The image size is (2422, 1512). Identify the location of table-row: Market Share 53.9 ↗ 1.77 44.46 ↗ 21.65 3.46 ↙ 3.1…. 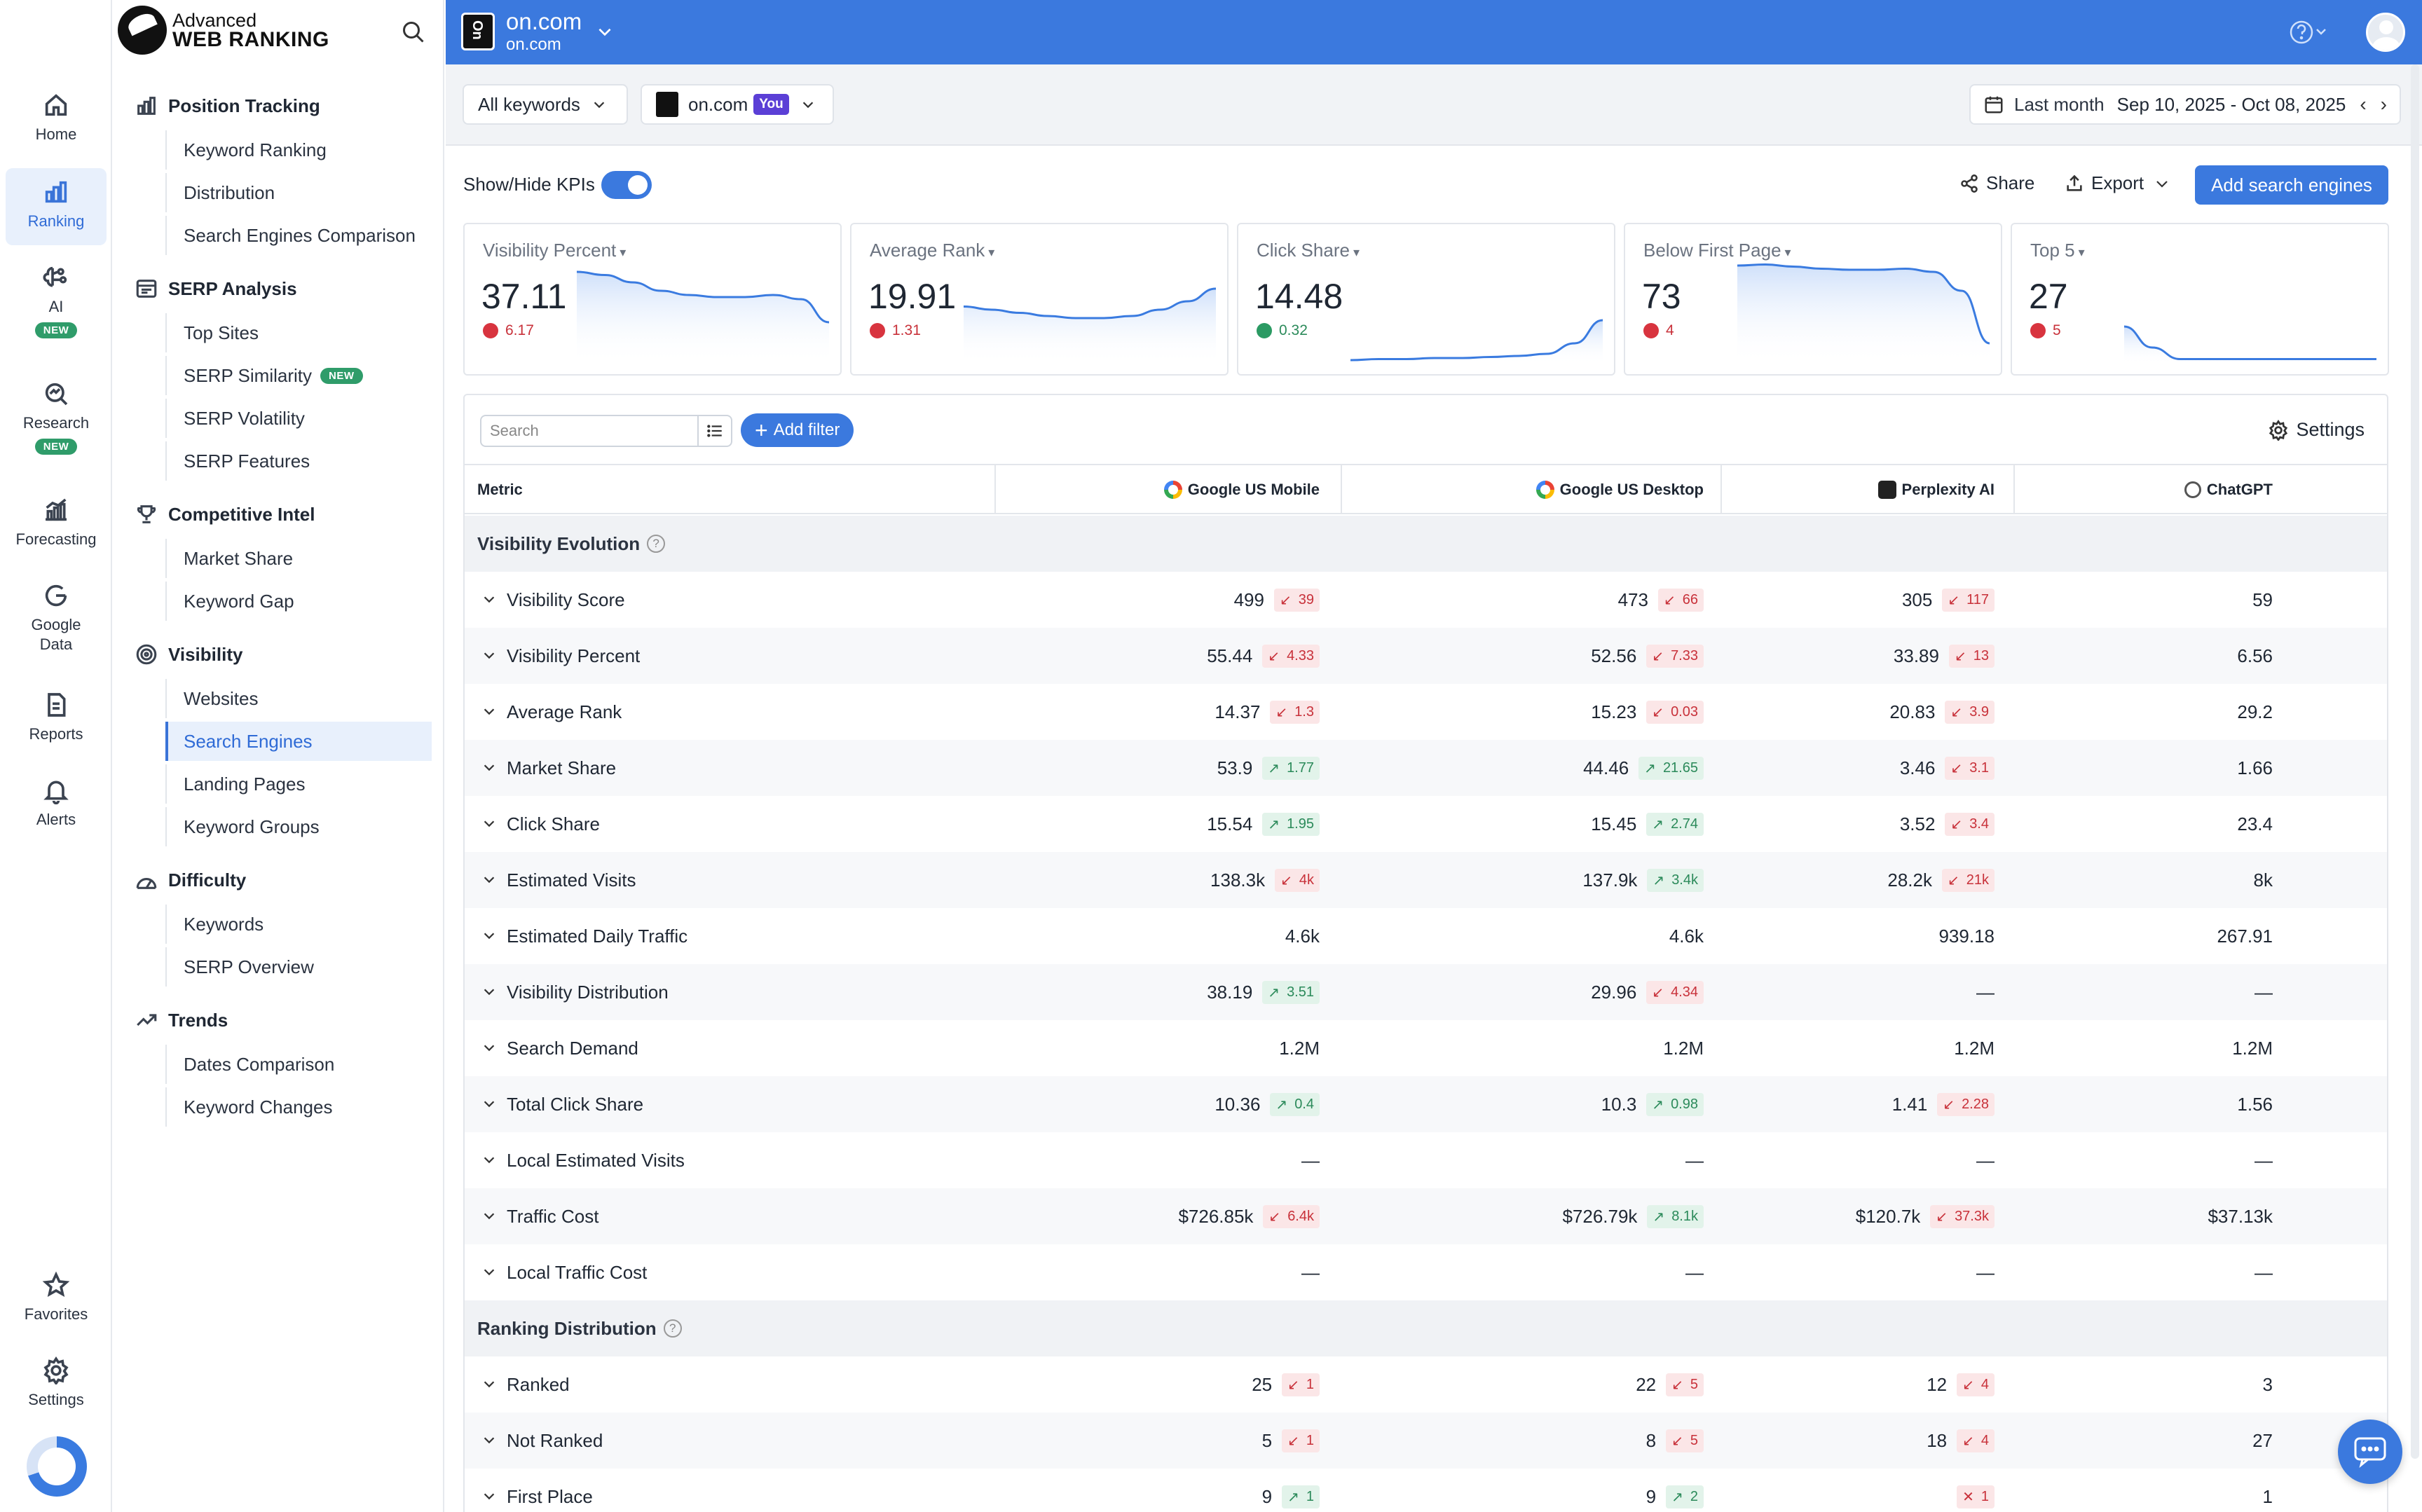
(1426, 768).